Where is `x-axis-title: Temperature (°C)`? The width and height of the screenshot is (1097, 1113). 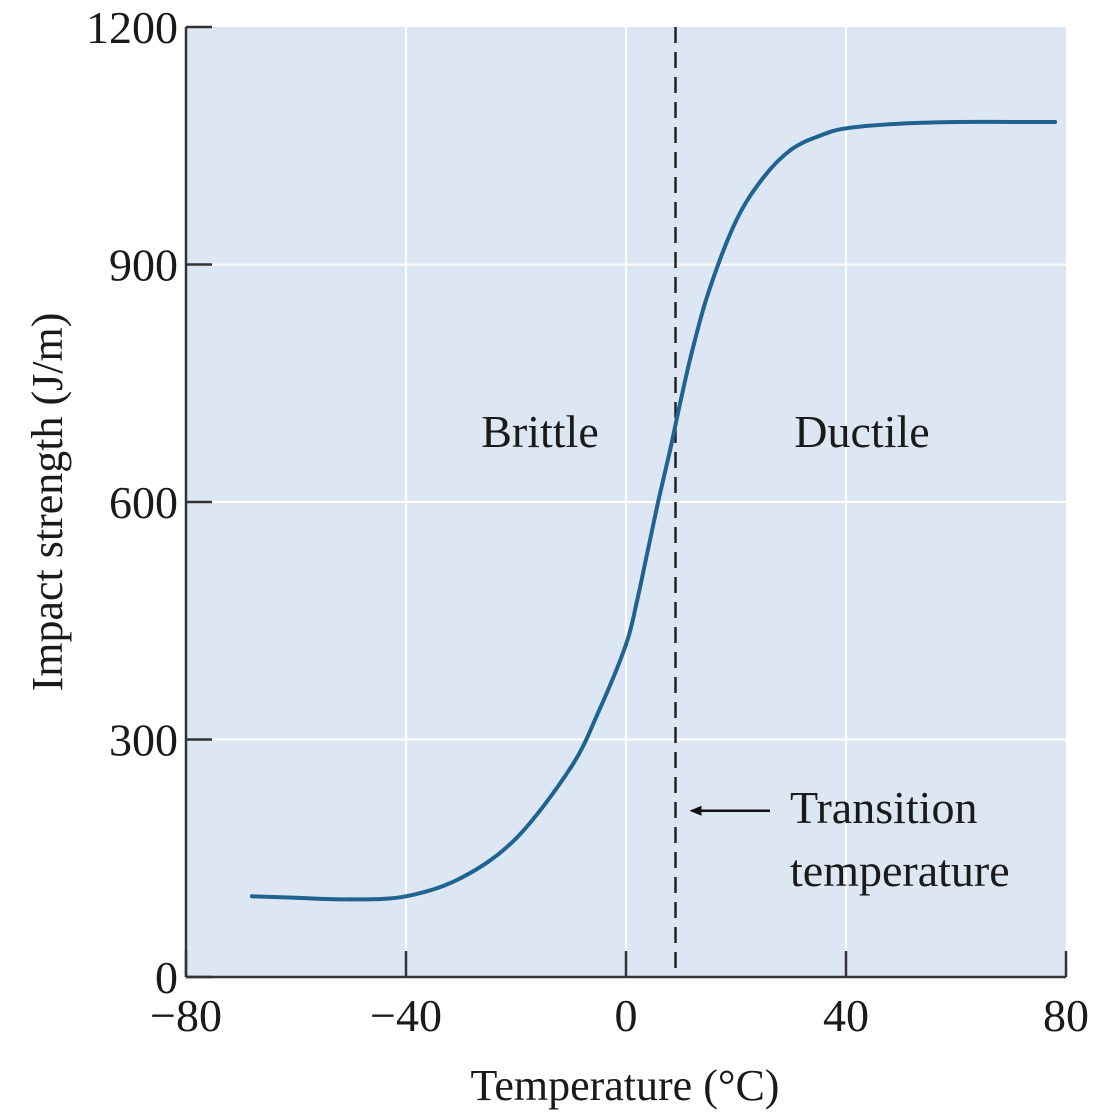
x-axis-title: Temperature (°C) is located at coordinates (625, 1085).